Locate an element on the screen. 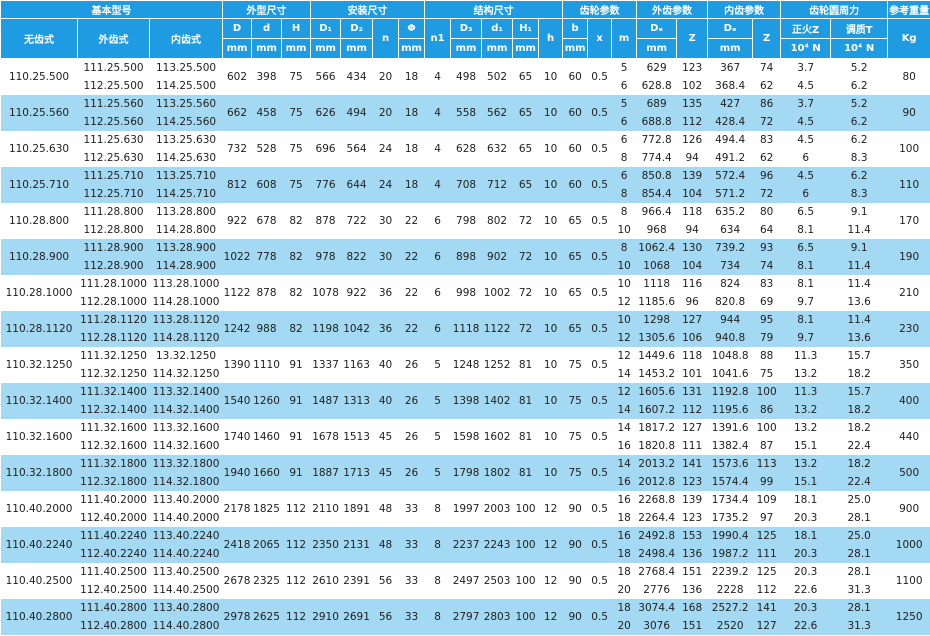 Image resolution: width=930 pixels, height=636 pixels. table-cell: 60 is located at coordinates (575, 77).